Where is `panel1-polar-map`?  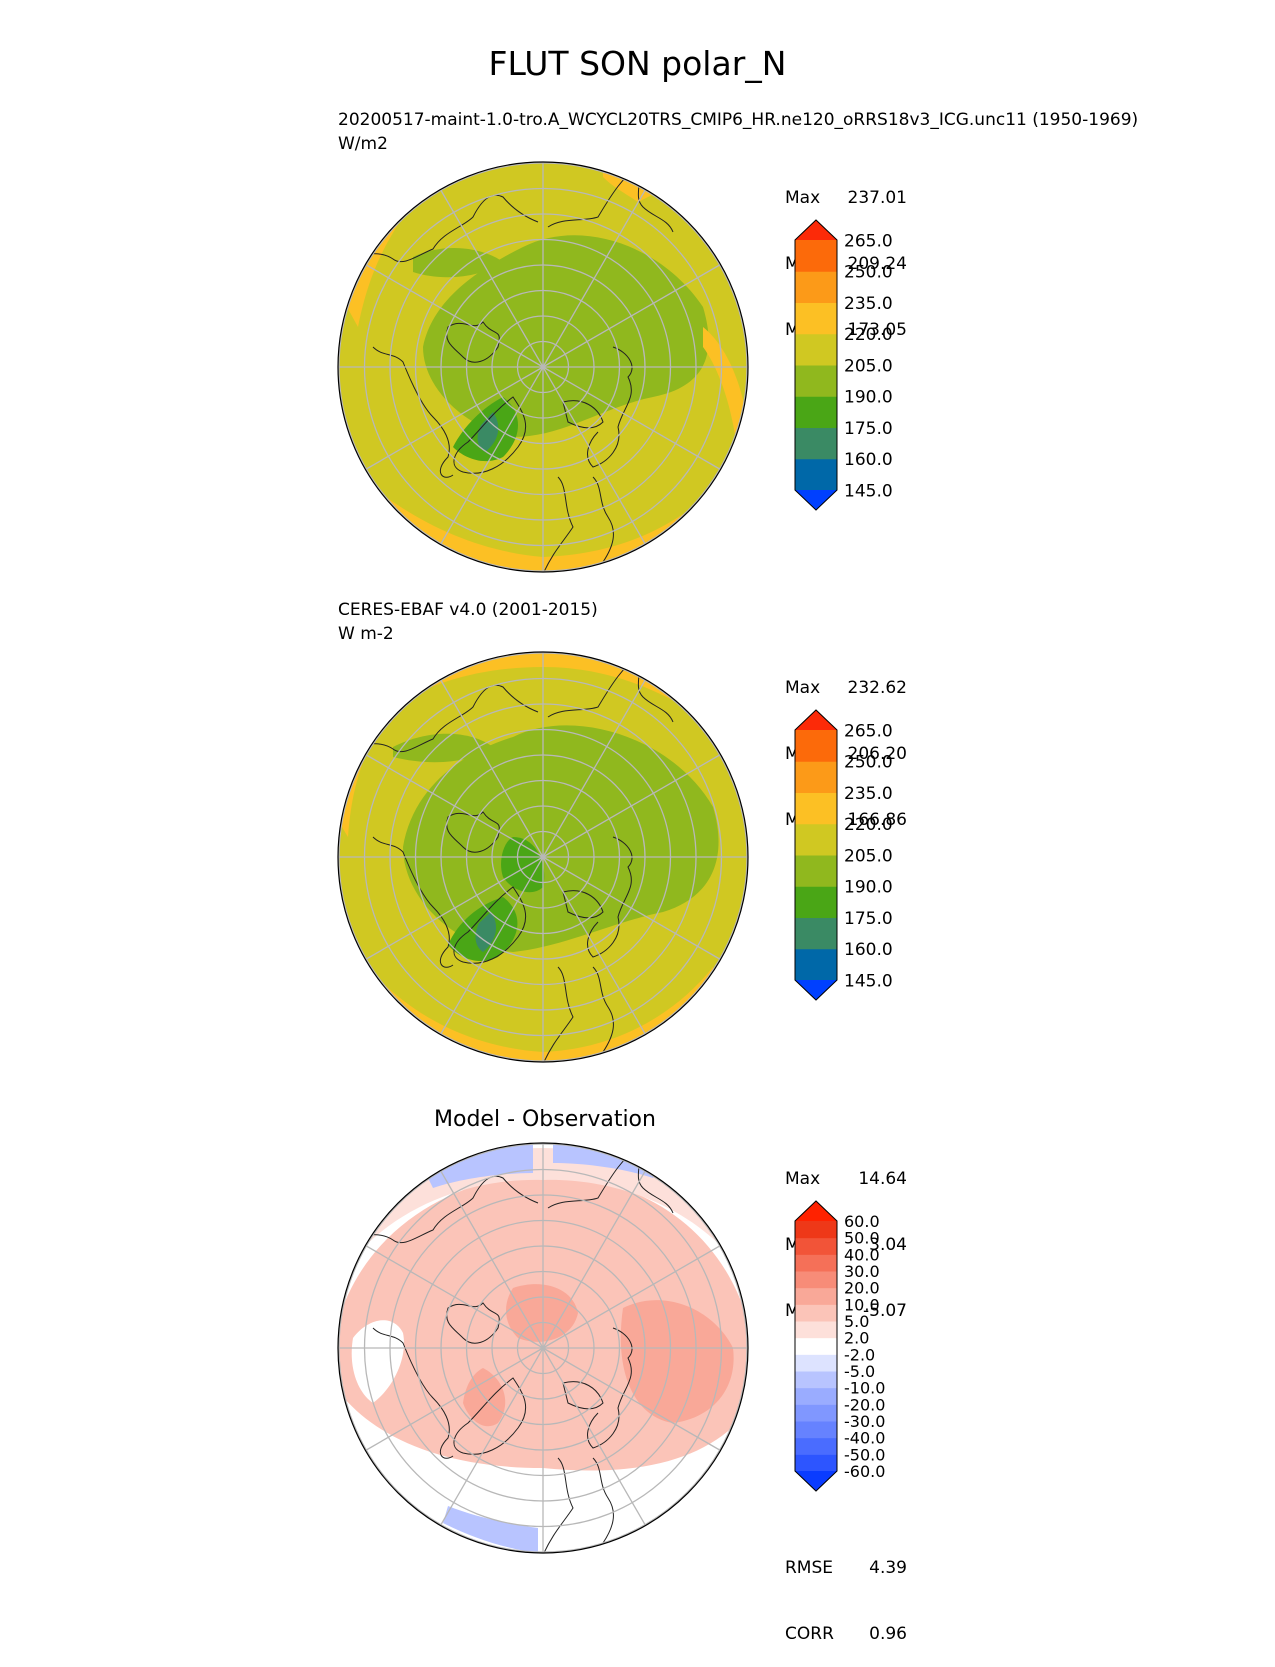
panel1-polar-map is located at coordinates (543, 367).